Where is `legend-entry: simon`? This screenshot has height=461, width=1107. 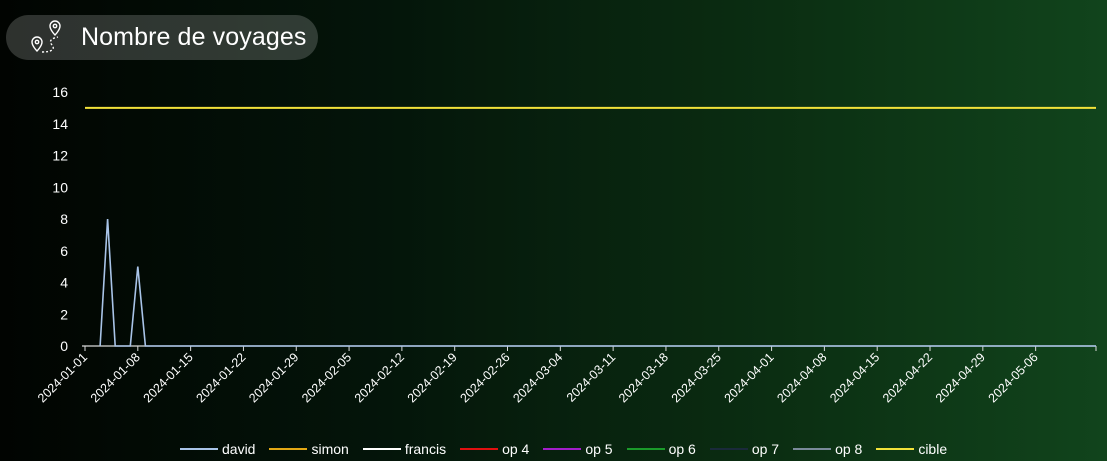
legend-entry: simon is located at coordinates (309, 449).